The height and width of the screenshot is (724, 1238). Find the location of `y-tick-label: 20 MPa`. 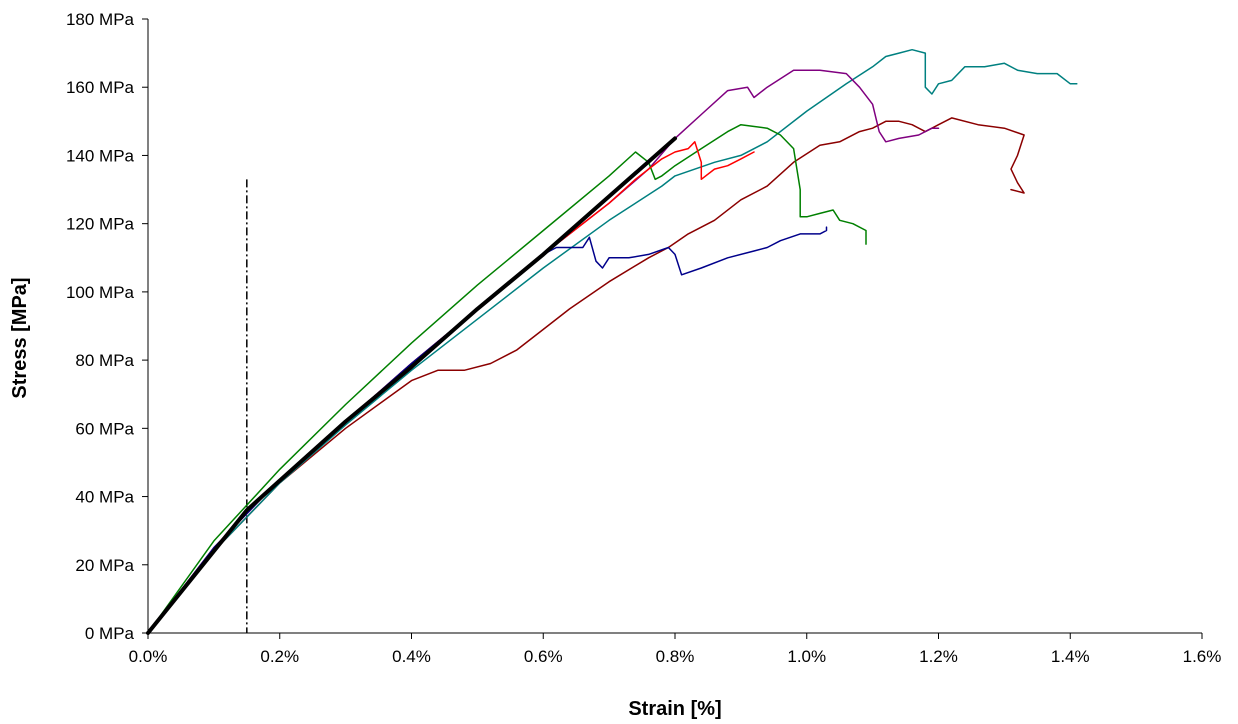

y-tick-label: 20 MPa is located at coordinates (104, 565).